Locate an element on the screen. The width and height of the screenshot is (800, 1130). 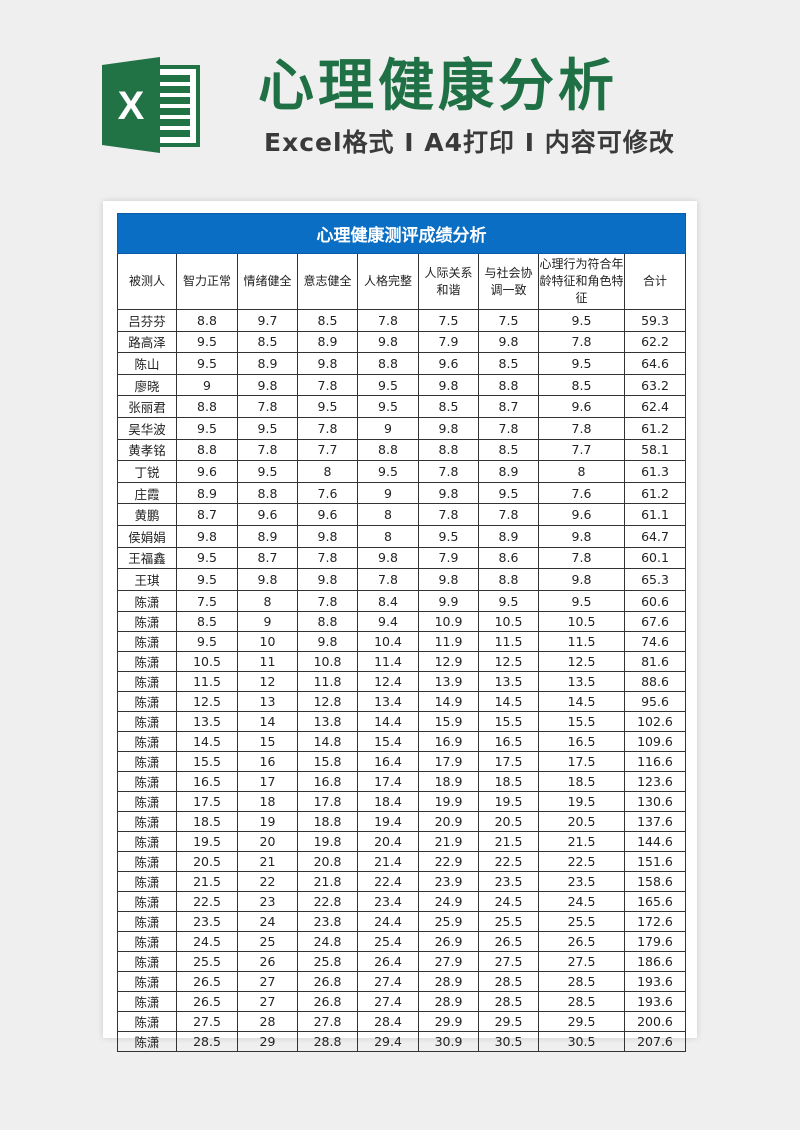
cell-score: 12.4 is located at coordinates (388, 682).